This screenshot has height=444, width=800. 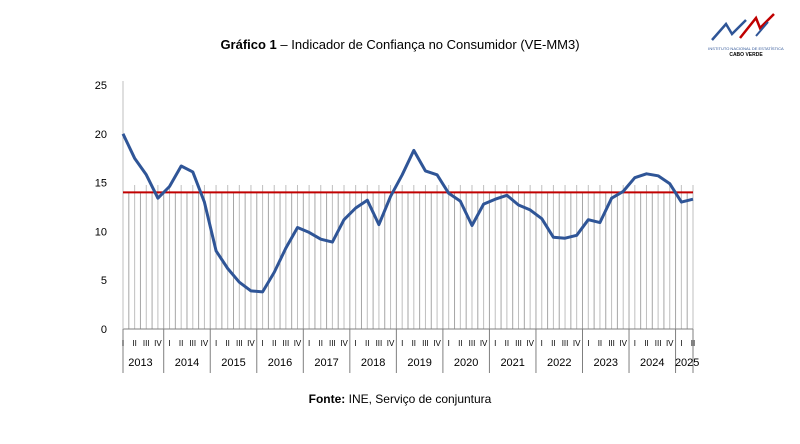 What do you see at coordinates (187, 363) in the screenshot?
I see `year-label: 2014` at bounding box center [187, 363].